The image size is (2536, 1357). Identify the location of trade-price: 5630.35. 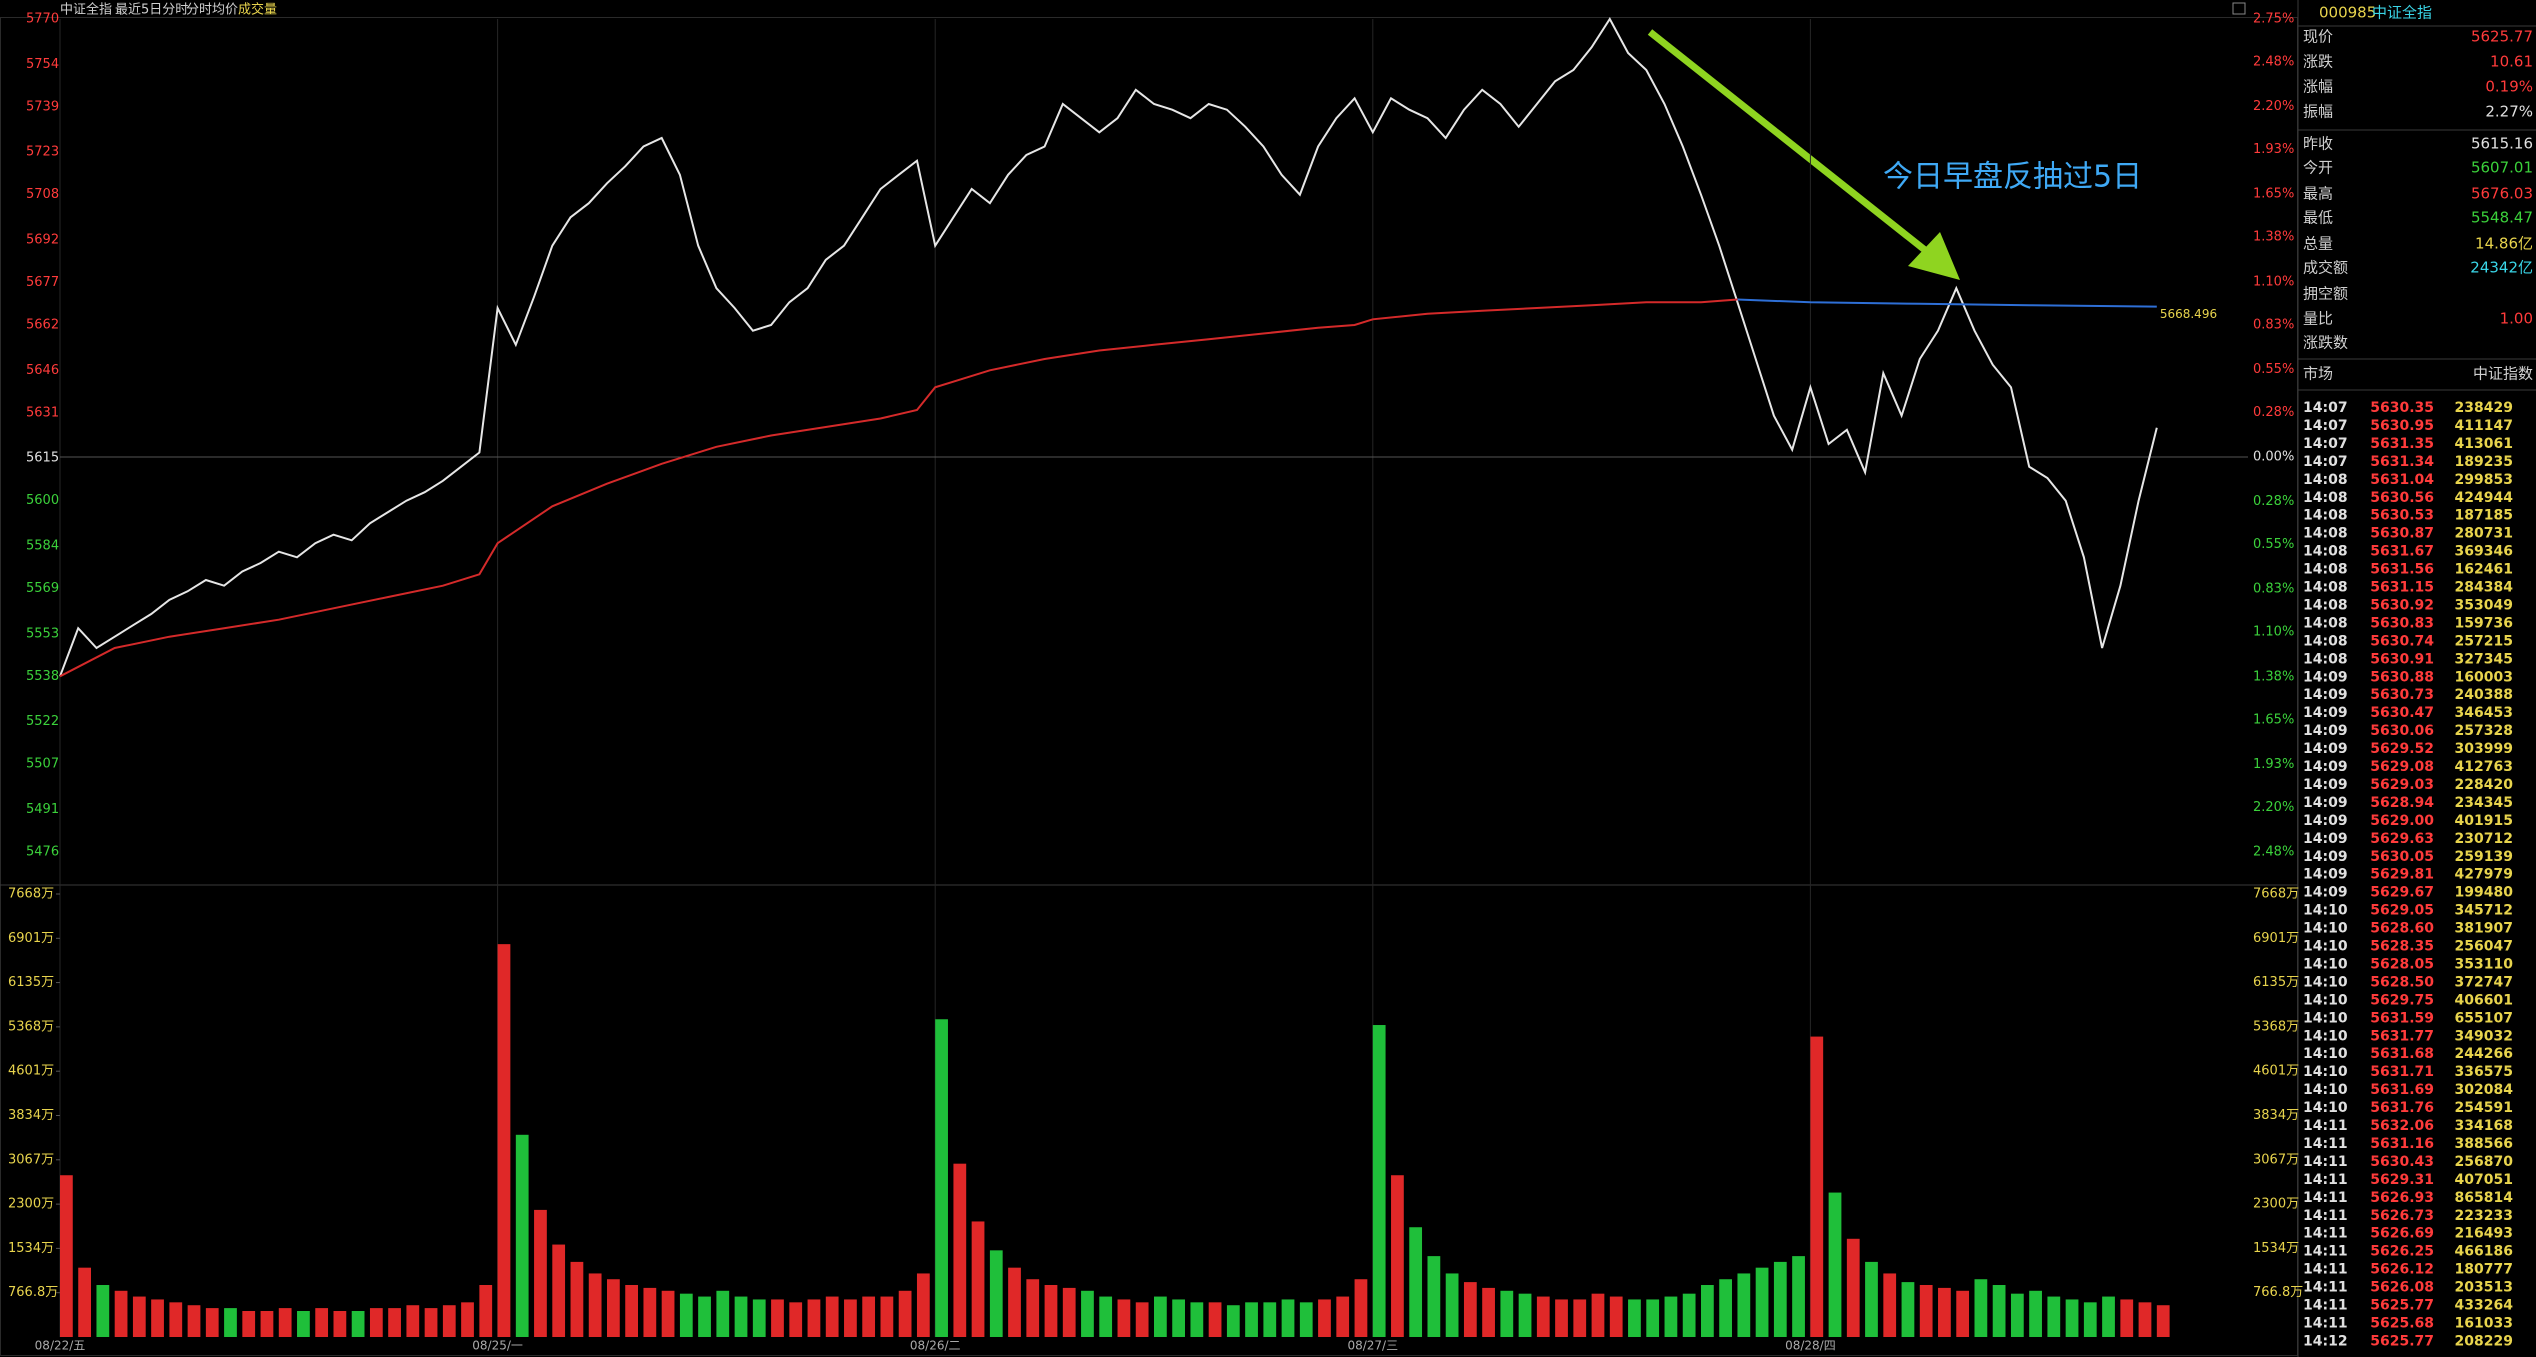
(2402, 408).